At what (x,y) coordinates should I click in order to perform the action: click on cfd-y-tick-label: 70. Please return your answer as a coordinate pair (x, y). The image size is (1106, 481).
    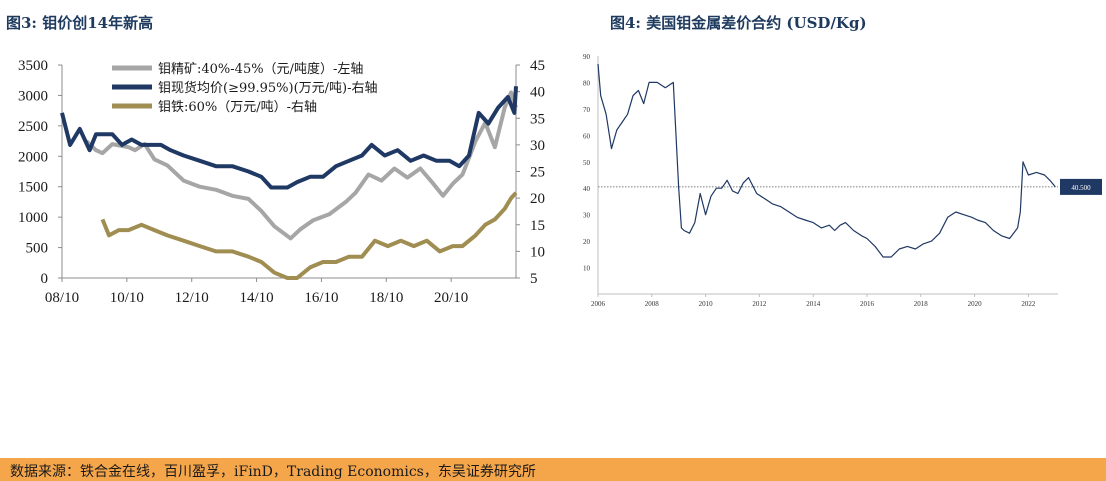
    Looking at the image, I should click on (587, 110).